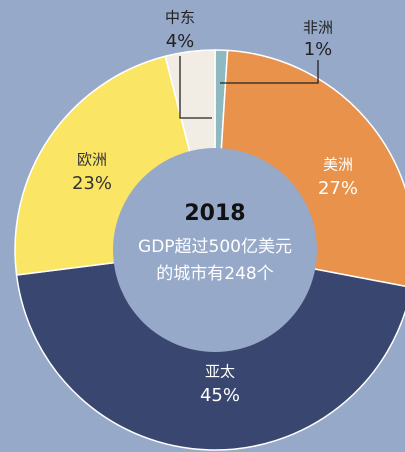  I want to click on slice-value: 4%, so click(180, 41).